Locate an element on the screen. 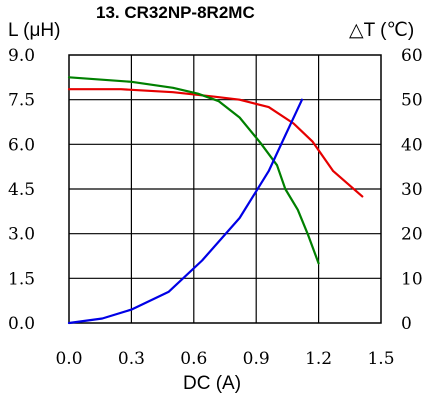 The image size is (427, 398). x-tick-label: 0.6 is located at coordinates (193, 359).